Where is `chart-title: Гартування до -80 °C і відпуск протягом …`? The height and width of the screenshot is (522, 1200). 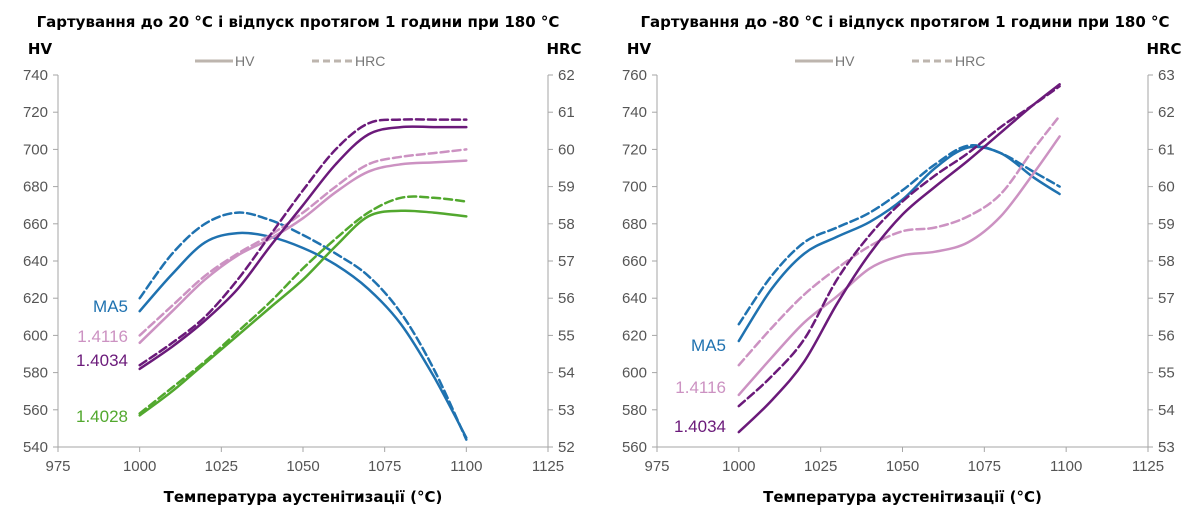 chart-title: Гартування до -80 °C і відпуск протягом … is located at coordinates (904, 22).